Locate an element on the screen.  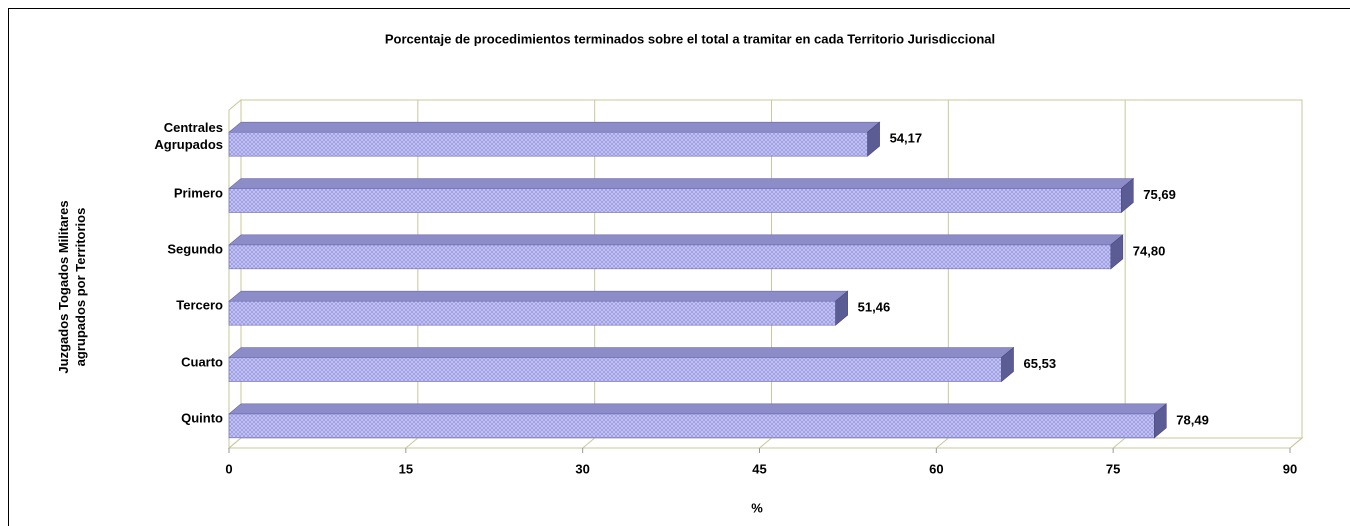
value-label: 78,49 is located at coordinates (1192, 419).